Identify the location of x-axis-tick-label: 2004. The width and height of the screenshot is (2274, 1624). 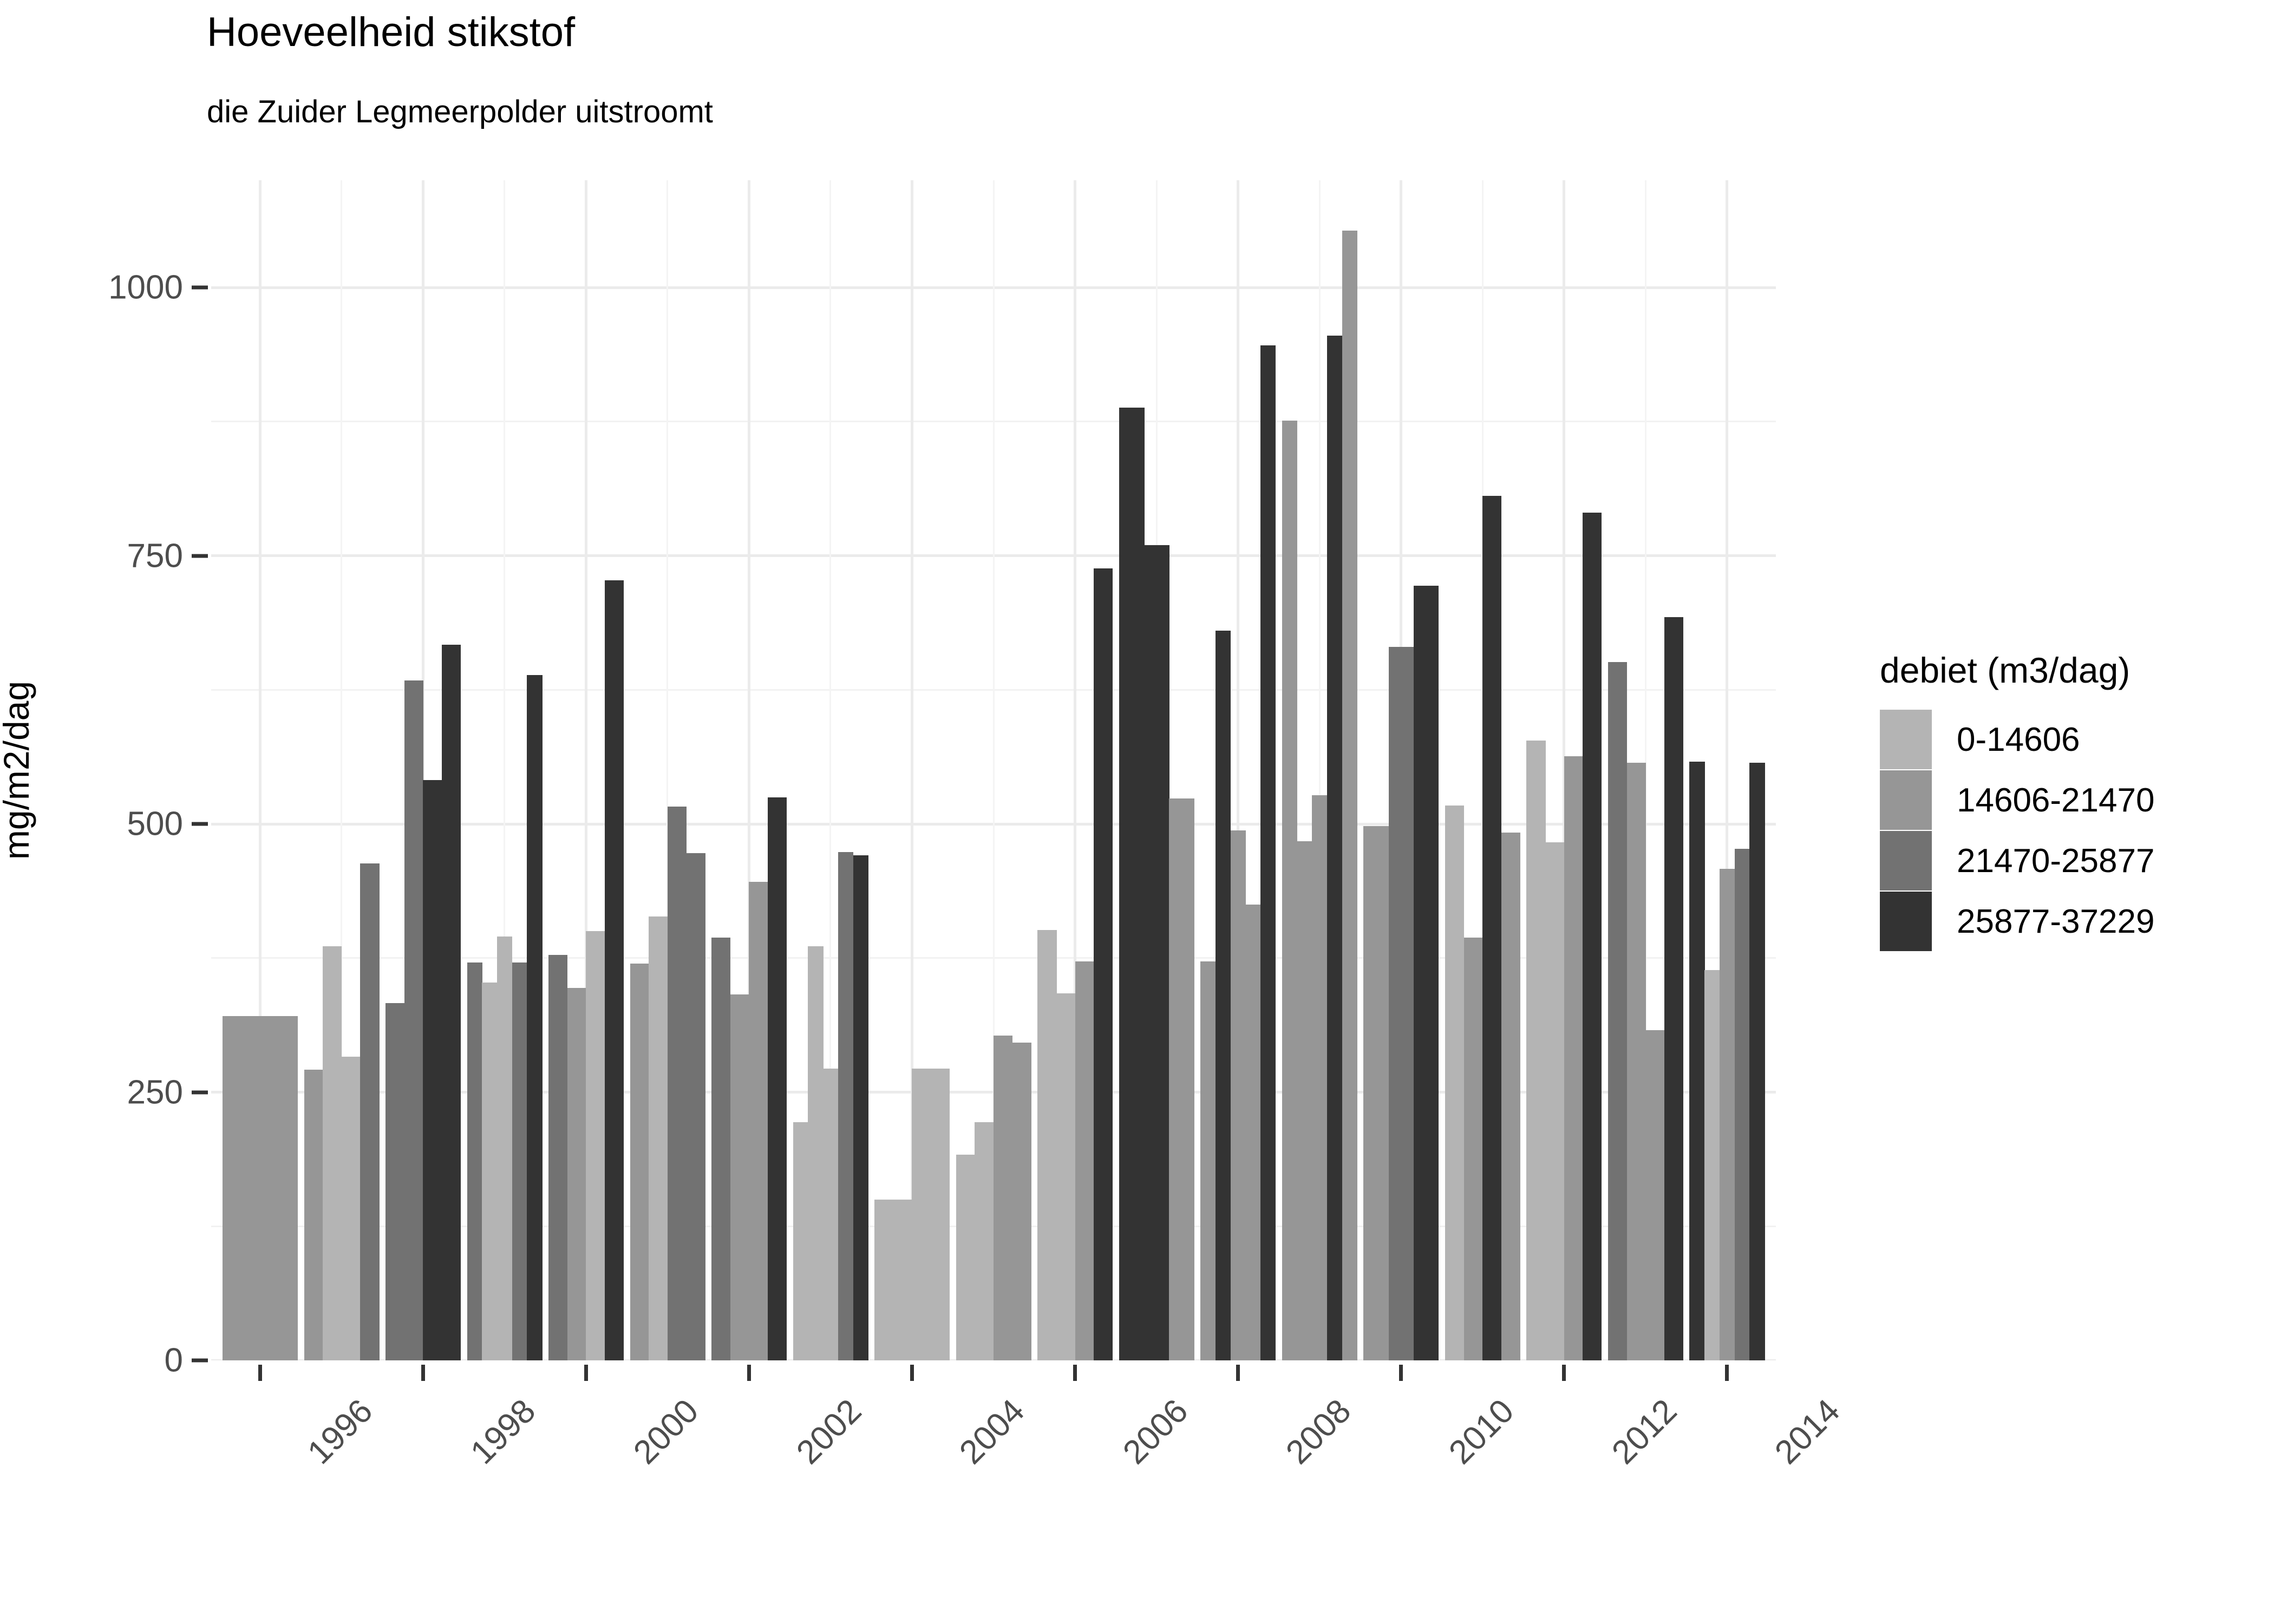
(992, 1432).